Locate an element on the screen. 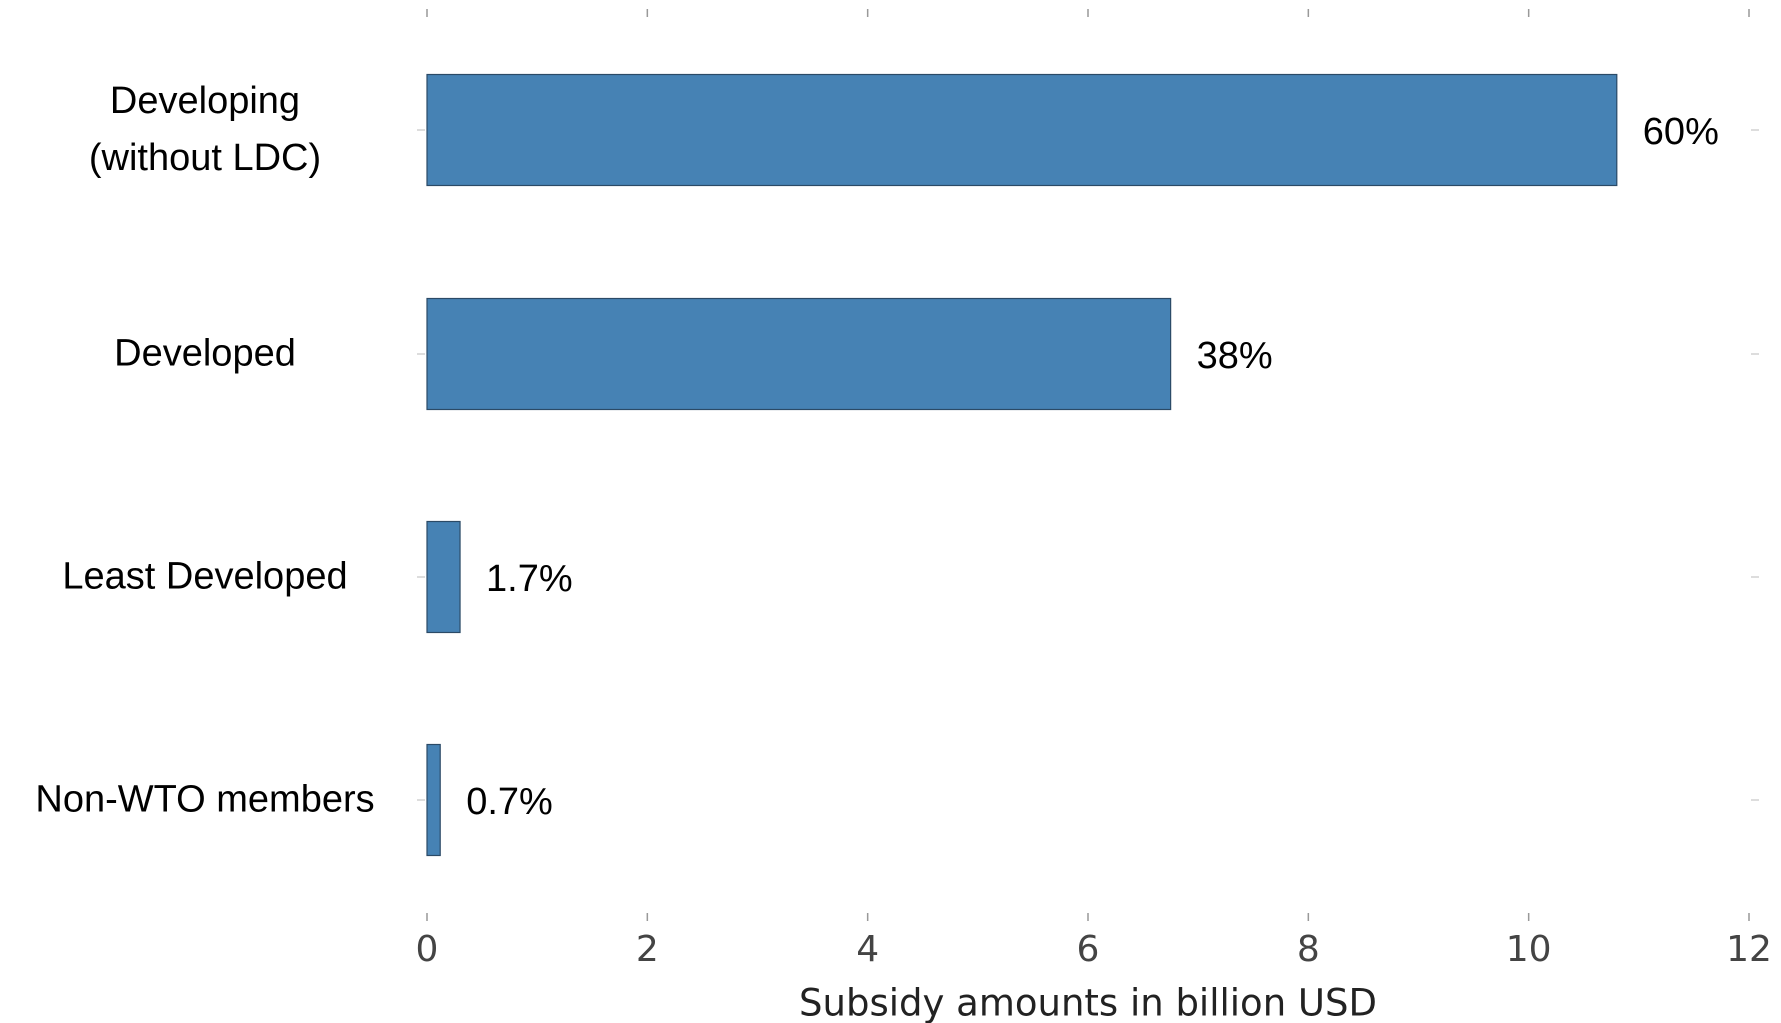  x-tick-label: 4 is located at coordinates (867, 949).